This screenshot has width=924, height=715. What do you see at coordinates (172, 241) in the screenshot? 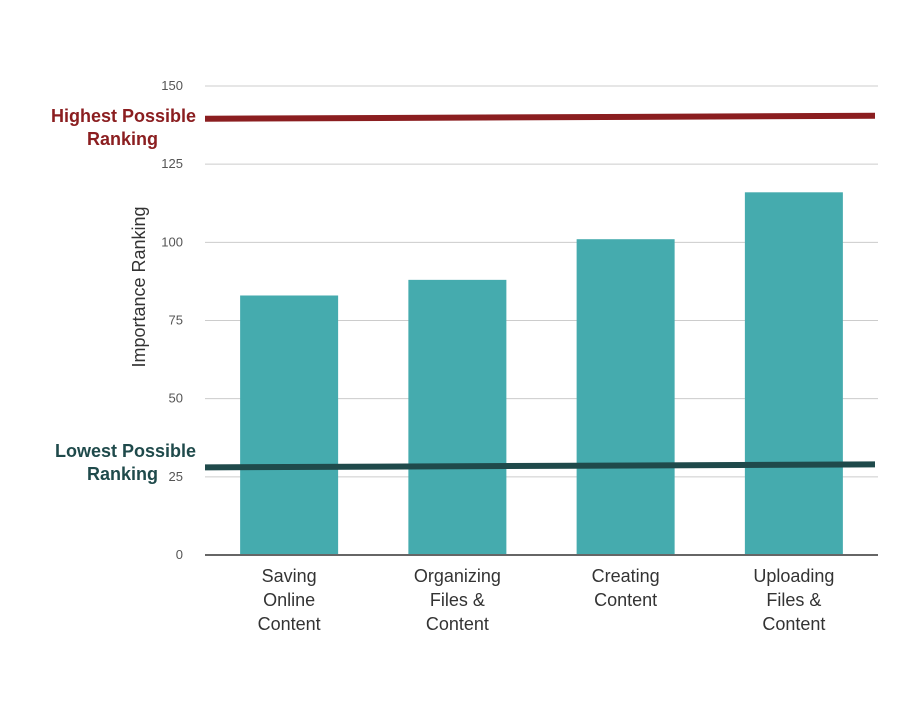
I see `y-tick-label-100: 100` at bounding box center [172, 241].